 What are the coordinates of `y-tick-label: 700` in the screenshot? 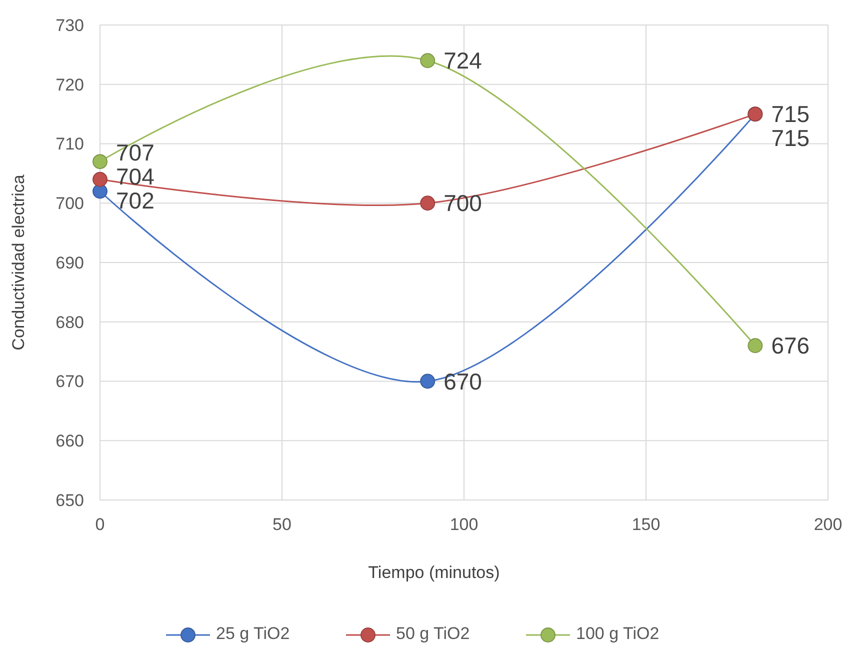 It's located at (70, 204).